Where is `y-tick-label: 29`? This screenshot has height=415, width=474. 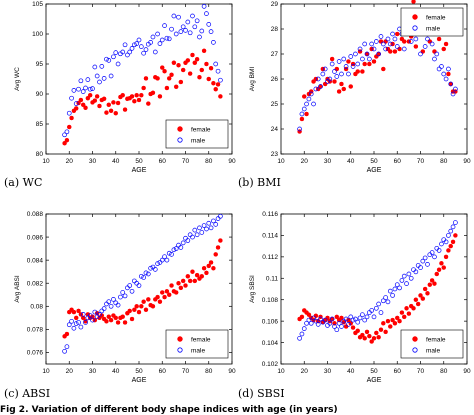
y-tick-label: 29 is located at coordinates (275, 4).